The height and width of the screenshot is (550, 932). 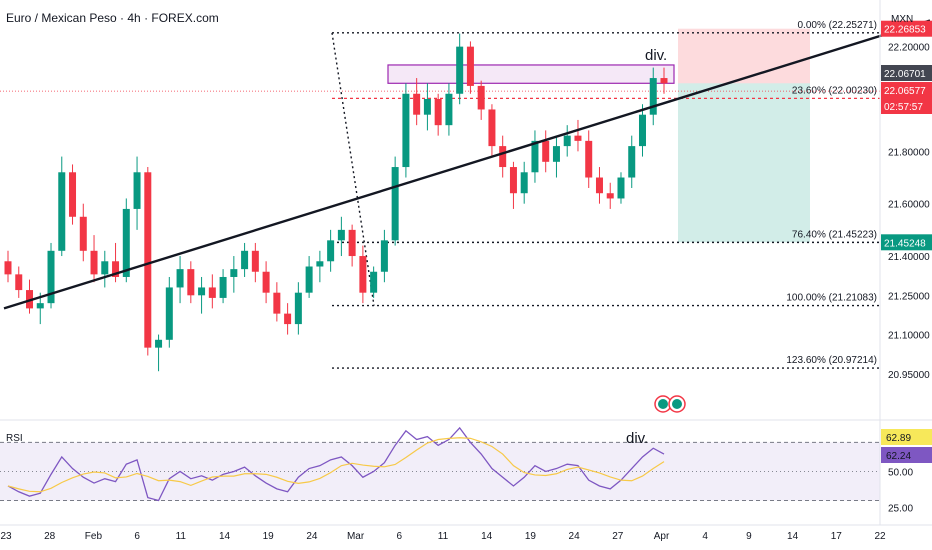 I want to click on rsi-tag, so click(x=906, y=455).